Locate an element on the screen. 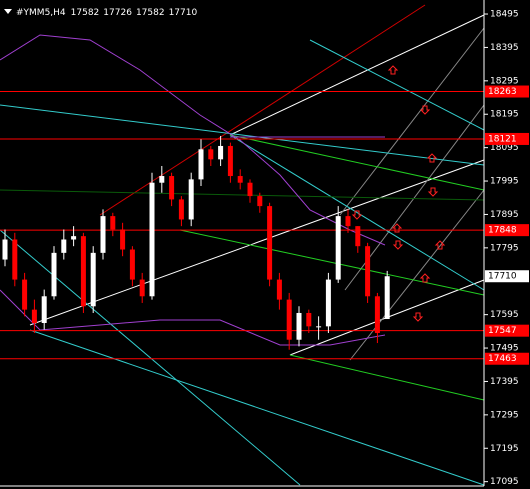 The height and width of the screenshot is (489, 530). y-tick-label: 17795 is located at coordinates (504, 248).